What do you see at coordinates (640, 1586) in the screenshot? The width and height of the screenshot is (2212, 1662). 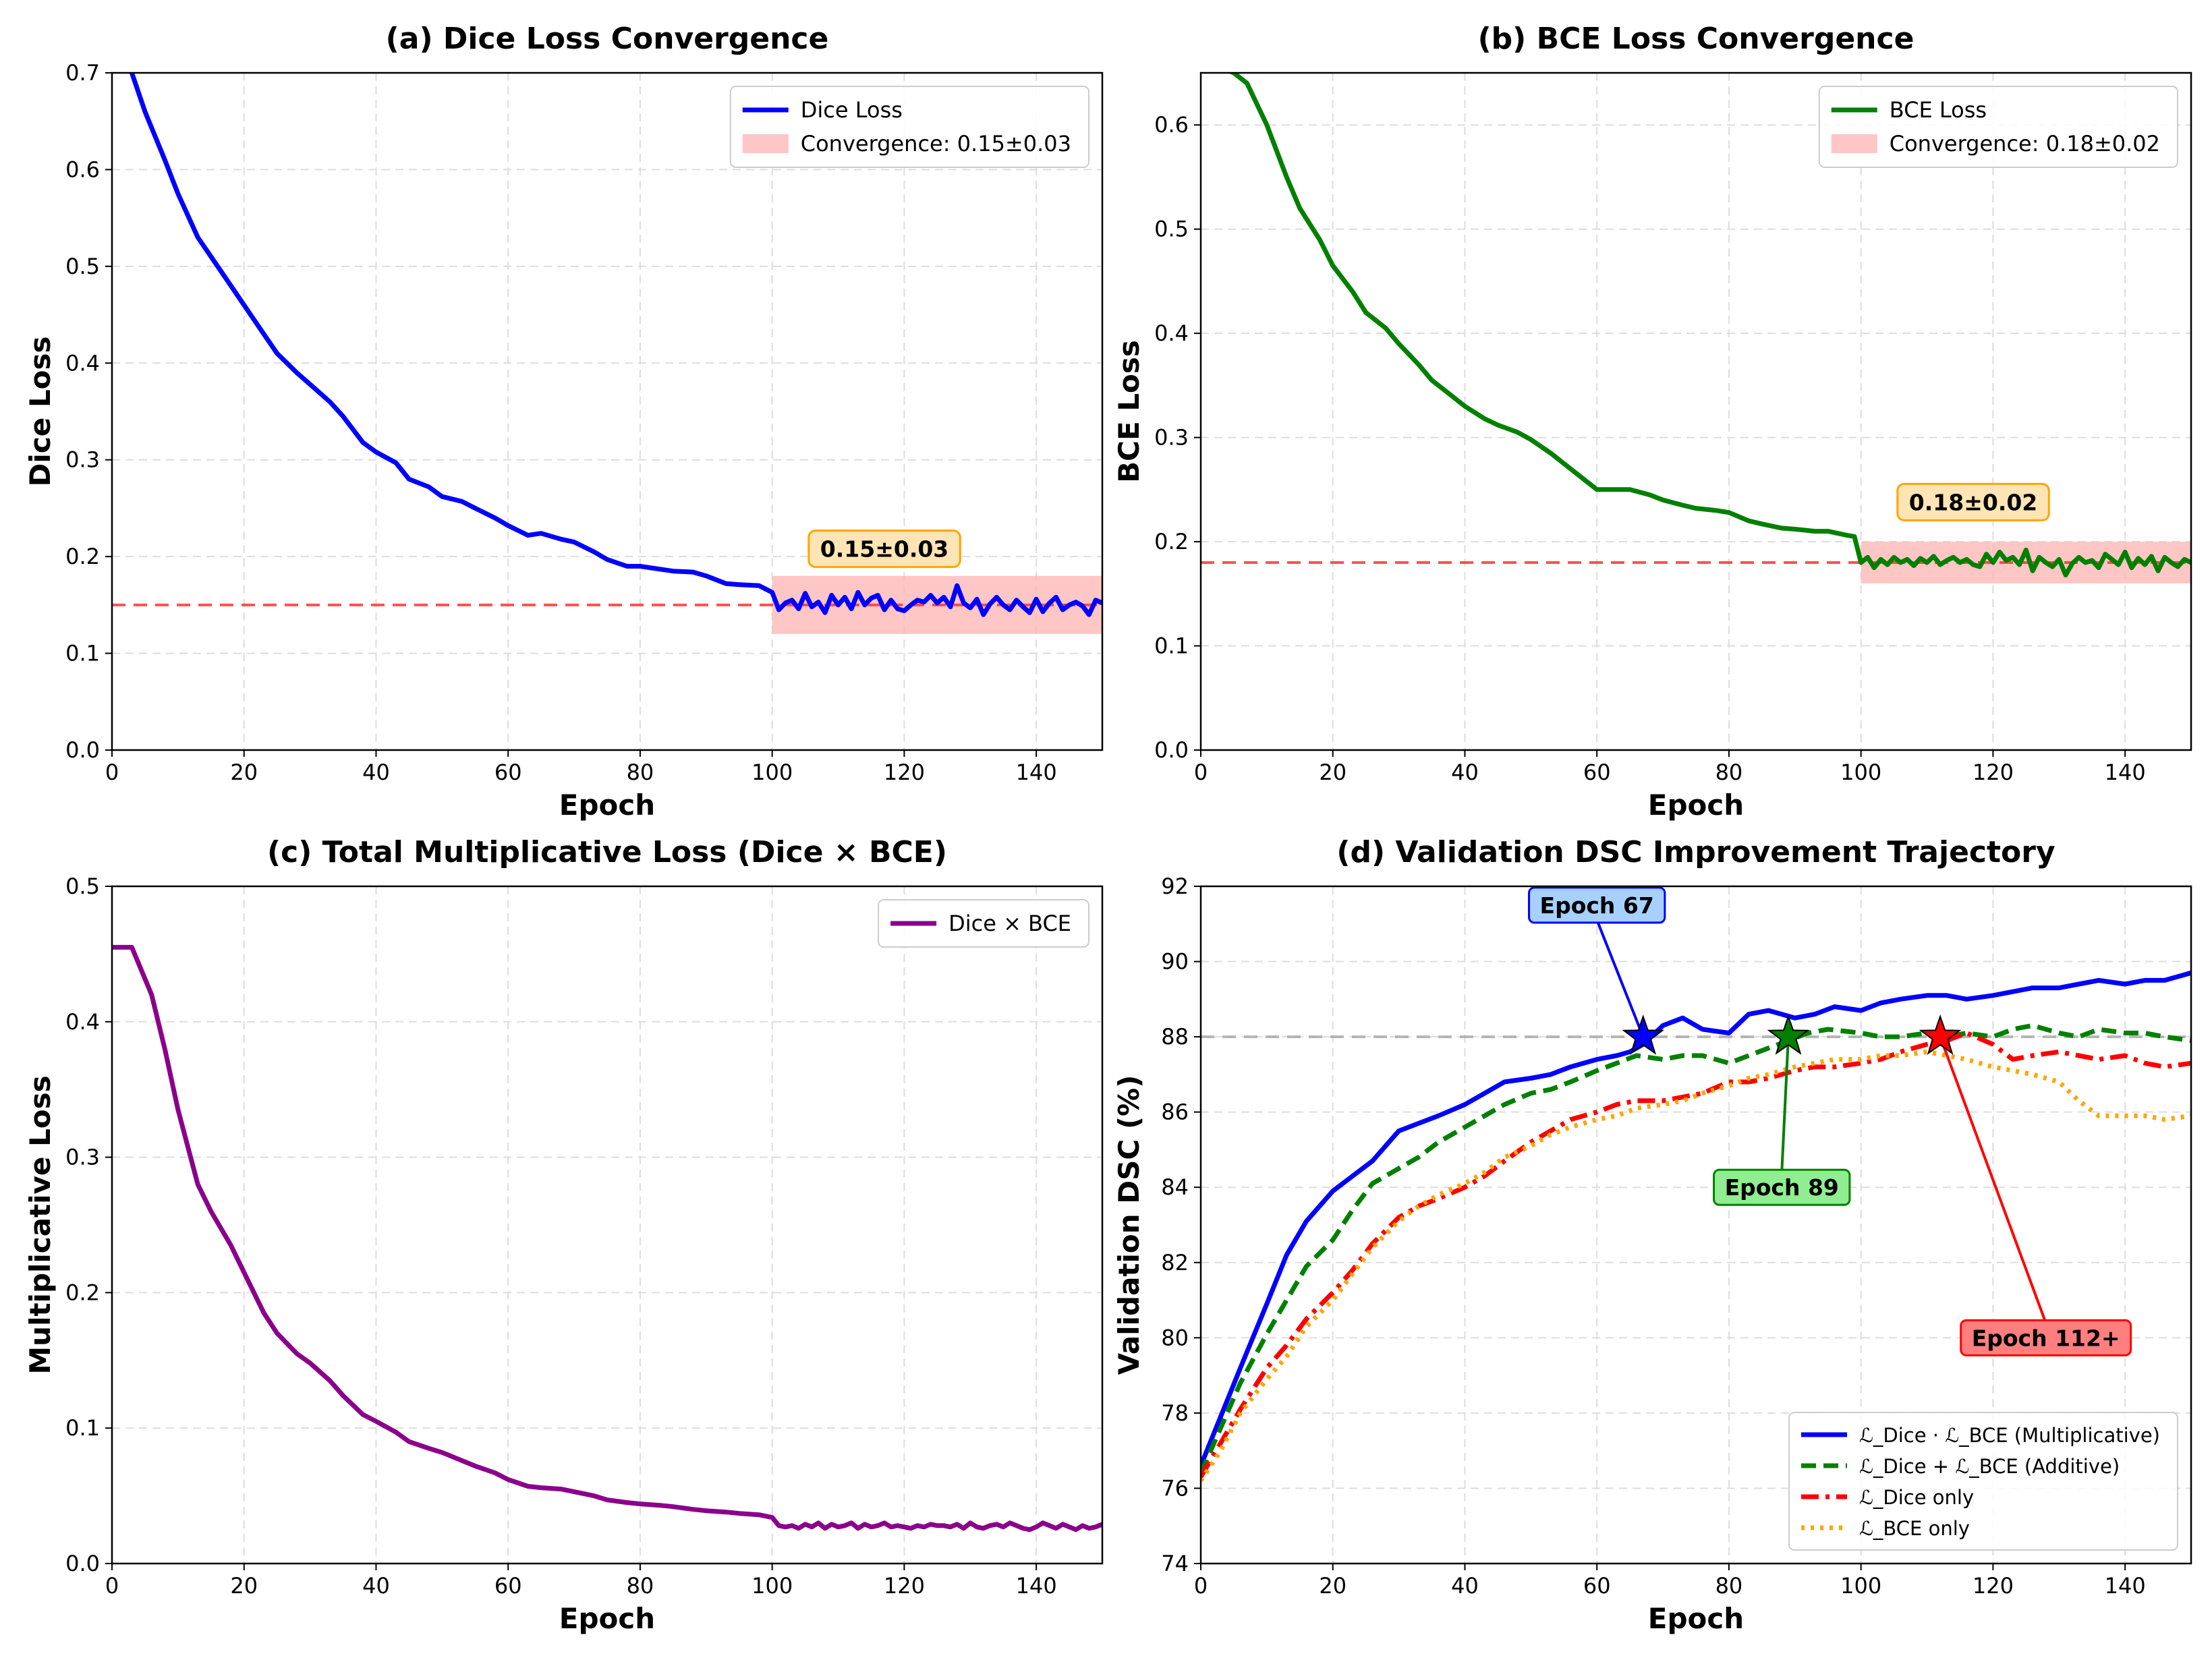 I see `x-tick-label: 80` at bounding box center [640, 1586].